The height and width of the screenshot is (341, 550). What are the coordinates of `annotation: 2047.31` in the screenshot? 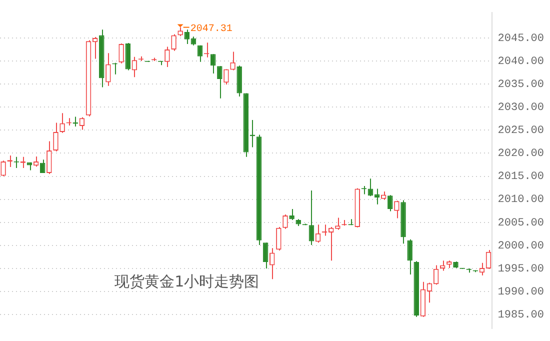 It's located at (211, 29).